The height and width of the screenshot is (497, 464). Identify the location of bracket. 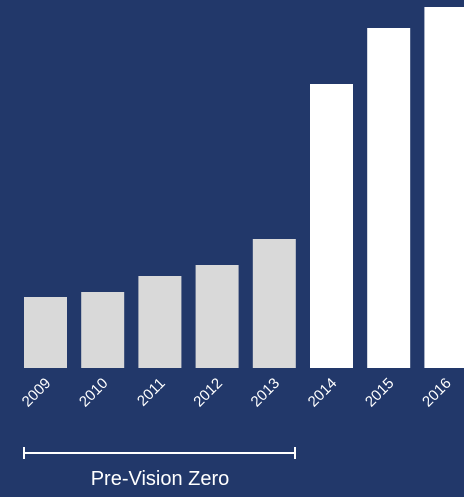
(159, 453).